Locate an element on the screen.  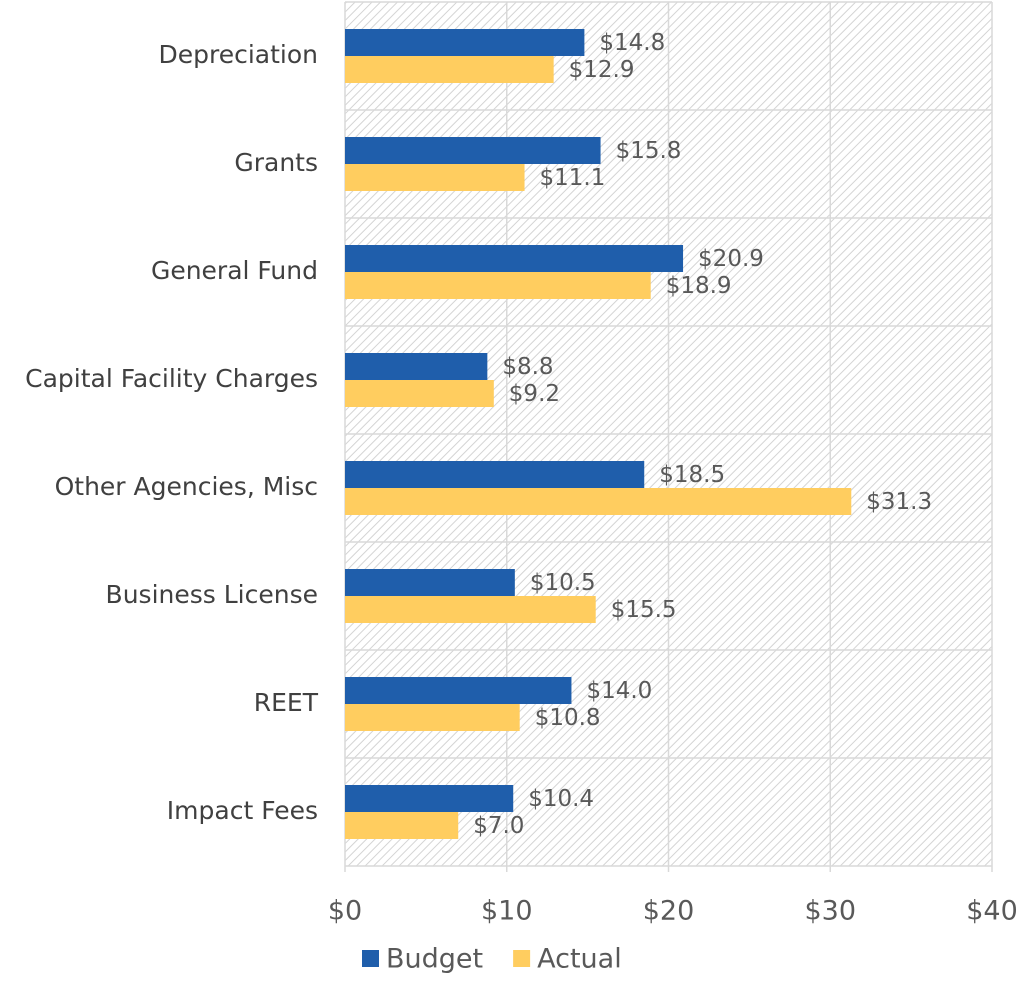
x-tick-label: $30 is located at coordinates (830, 911).